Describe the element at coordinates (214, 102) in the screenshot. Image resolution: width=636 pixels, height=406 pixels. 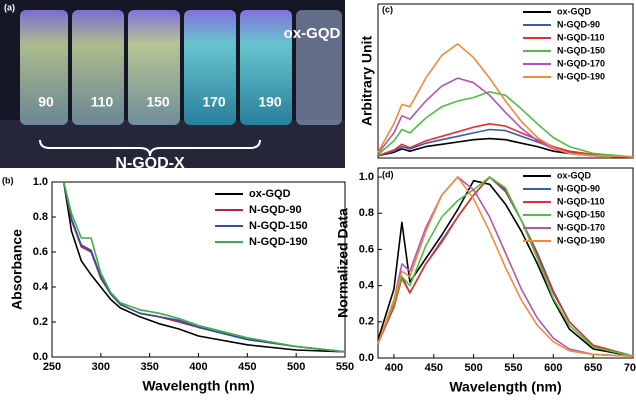
I see `vial-label: 170` at that location.